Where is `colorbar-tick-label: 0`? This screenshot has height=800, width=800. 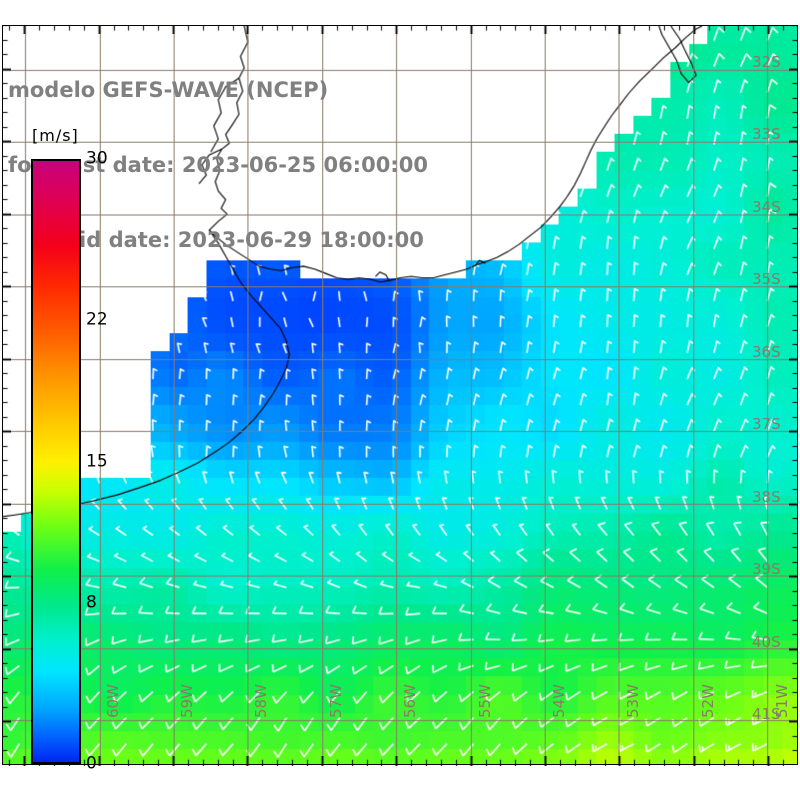
colorbar-tick-label: 0 is located at coordinates (91, 763).